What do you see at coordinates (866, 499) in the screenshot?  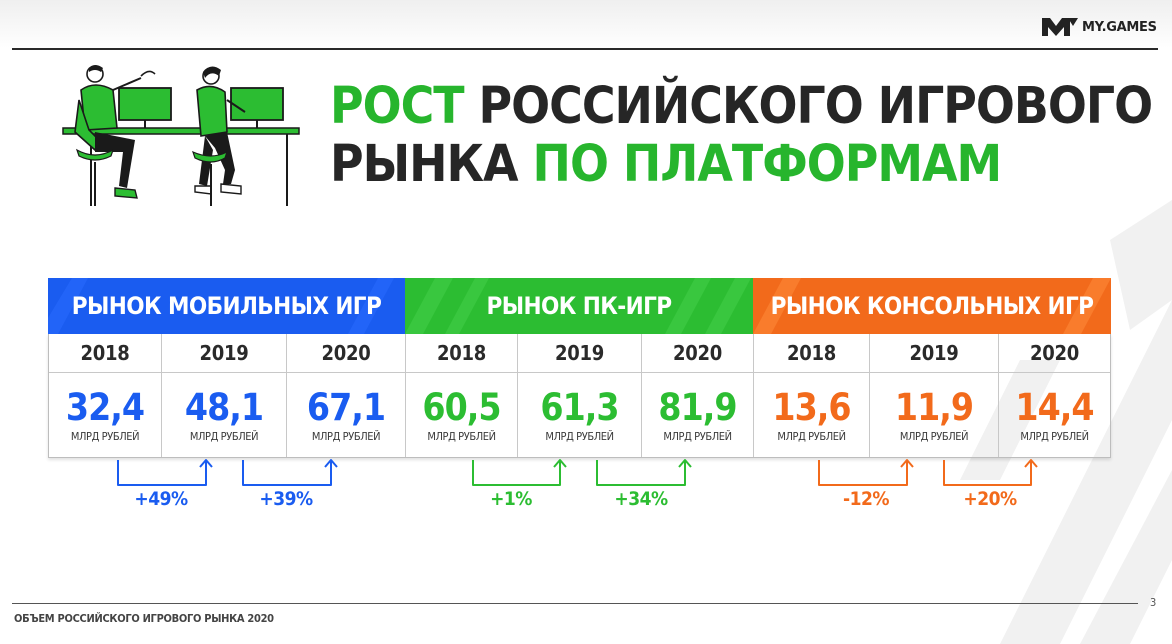 I see `growth-console-2019: -12%` at bounding box center [866, 499].